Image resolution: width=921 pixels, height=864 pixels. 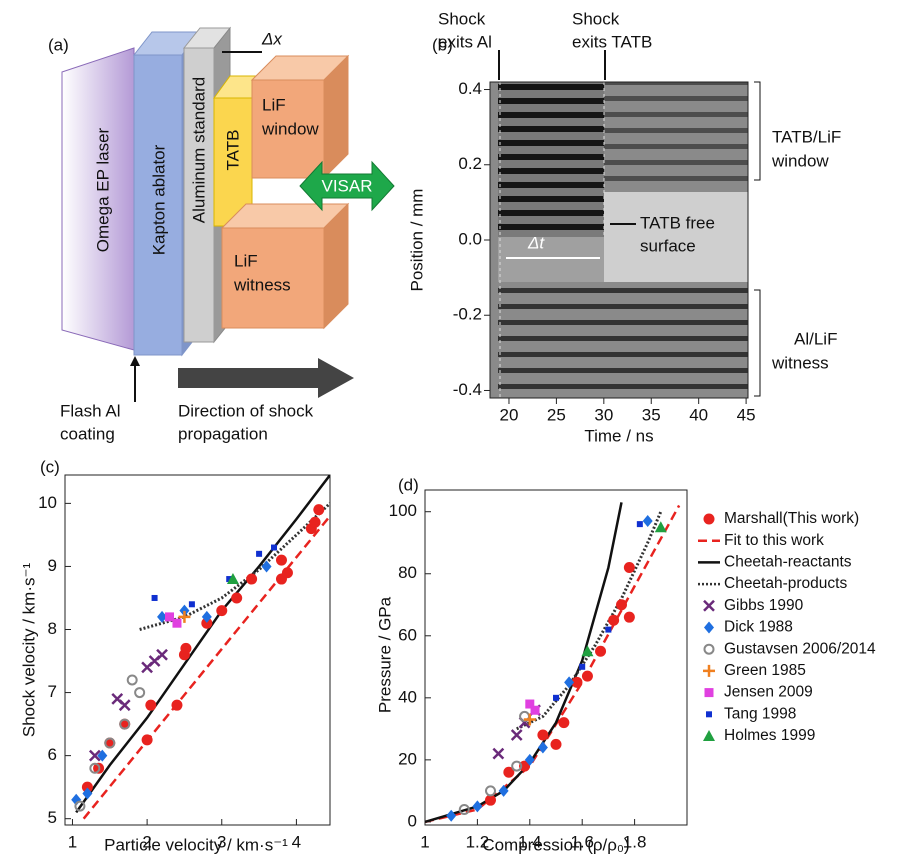 What do you see at coordinates (603, 414) in the screenshot?
I see `x-tick-label: 30` at bounding box center [603, 414].